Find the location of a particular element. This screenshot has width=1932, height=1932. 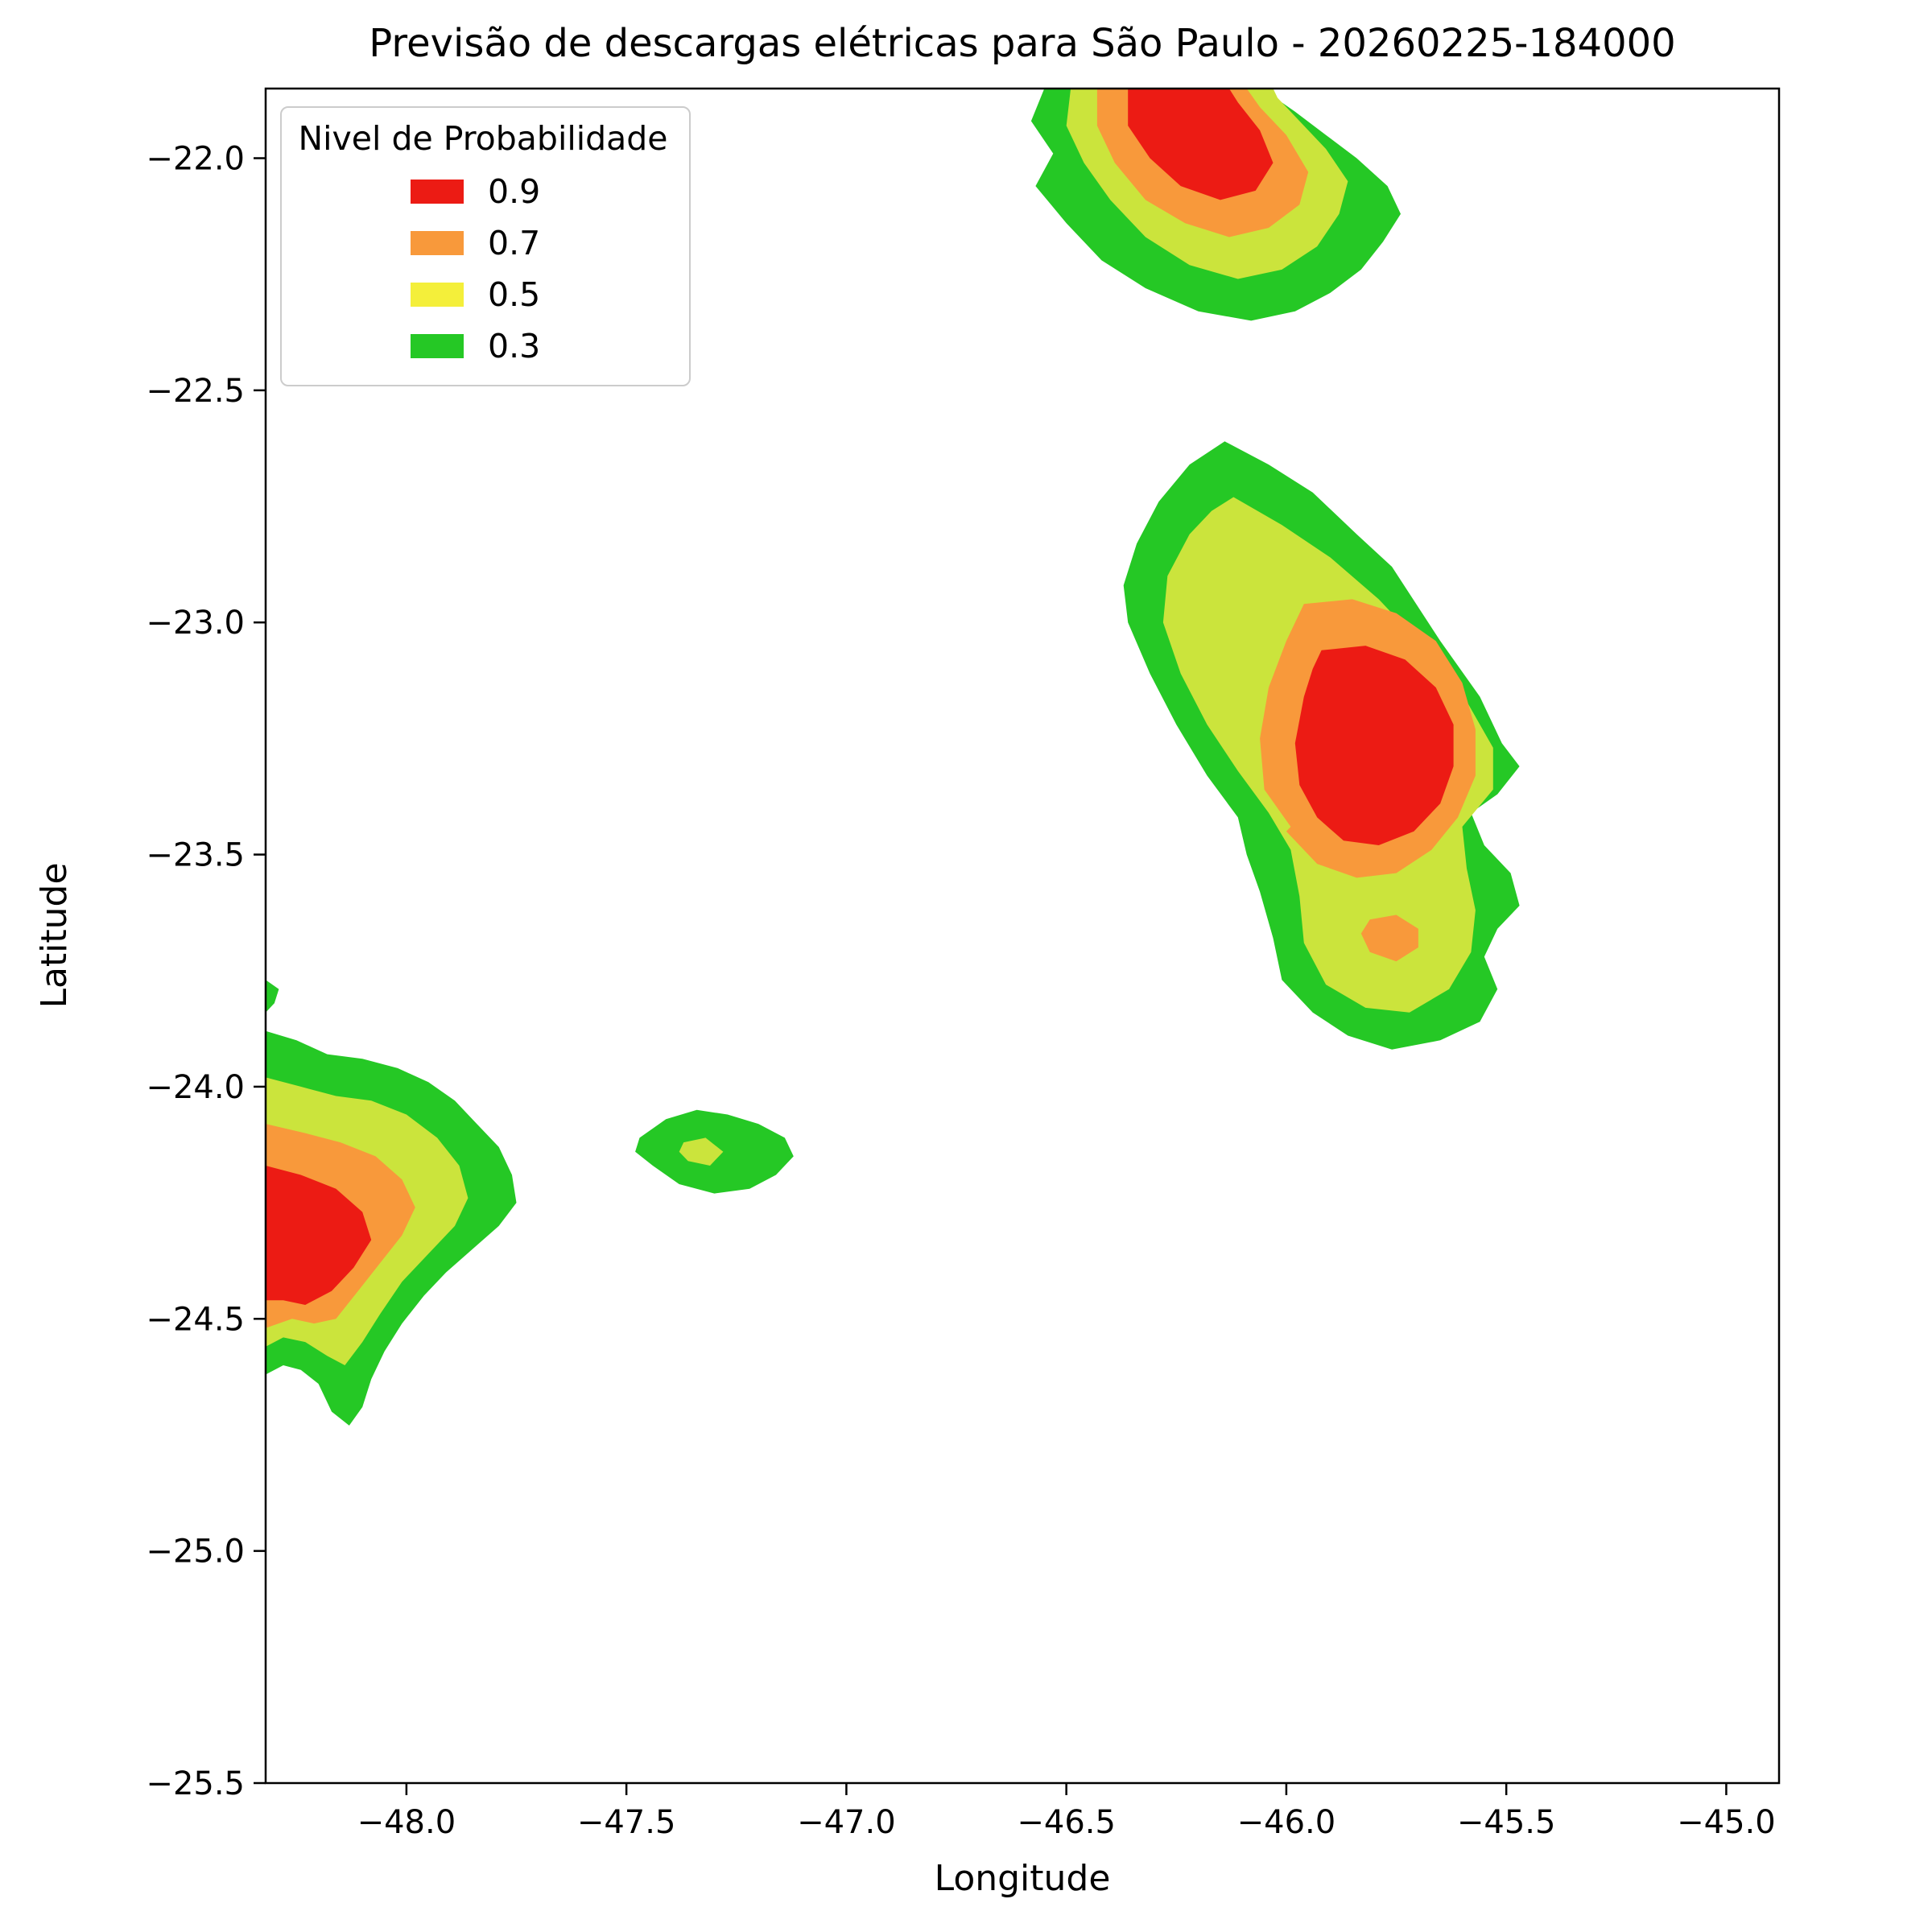

contour-central-cell-south-p70 is located at coordinates (1389, 938).